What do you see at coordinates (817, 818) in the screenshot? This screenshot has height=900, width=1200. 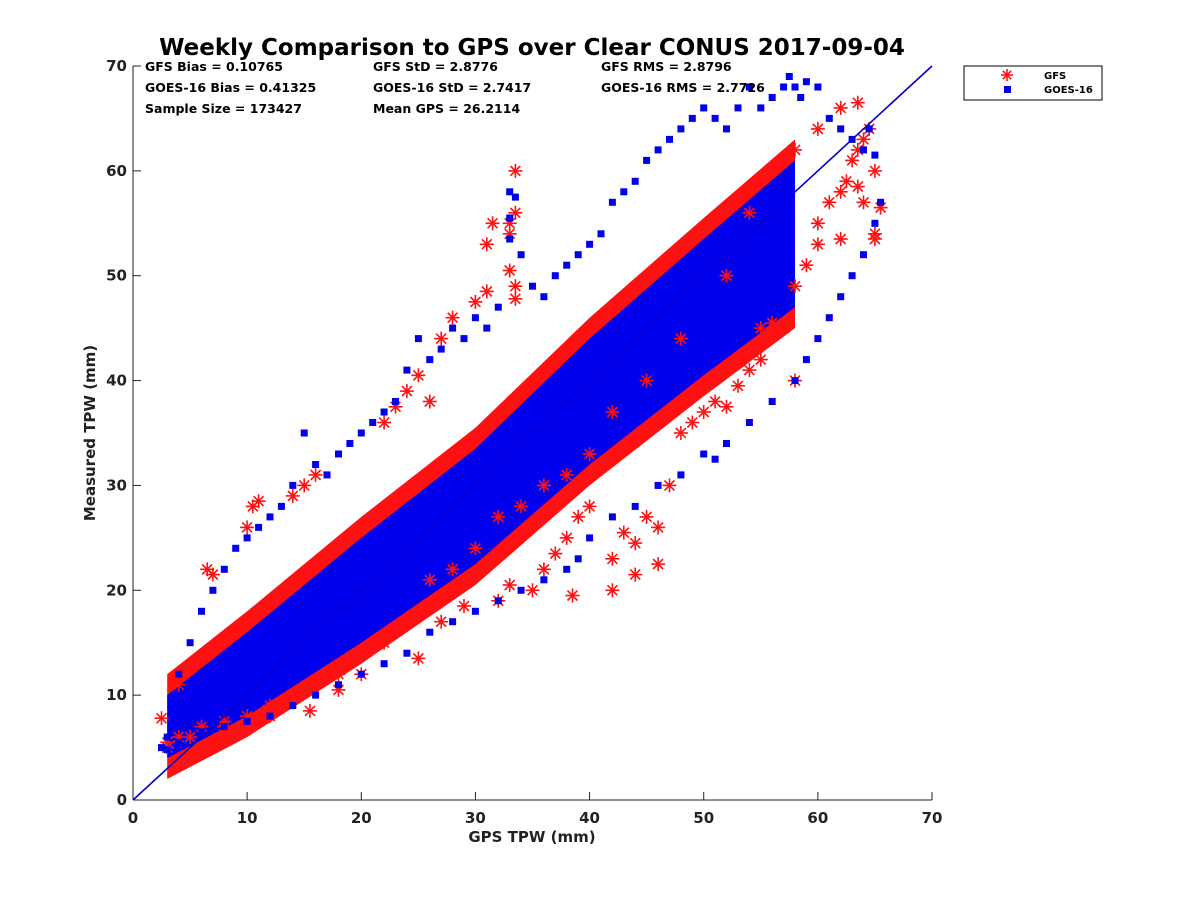 I see `x-tick-label: 60` at bounding box center [817, 818].